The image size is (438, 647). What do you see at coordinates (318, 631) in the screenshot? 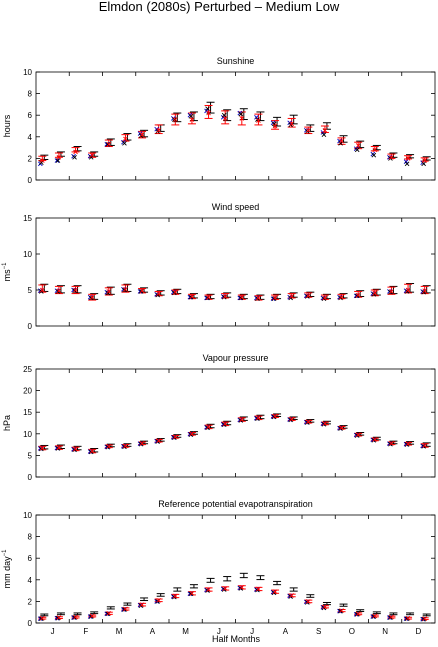
I see `x-tick-label: S` at bounding box center [318, 631].